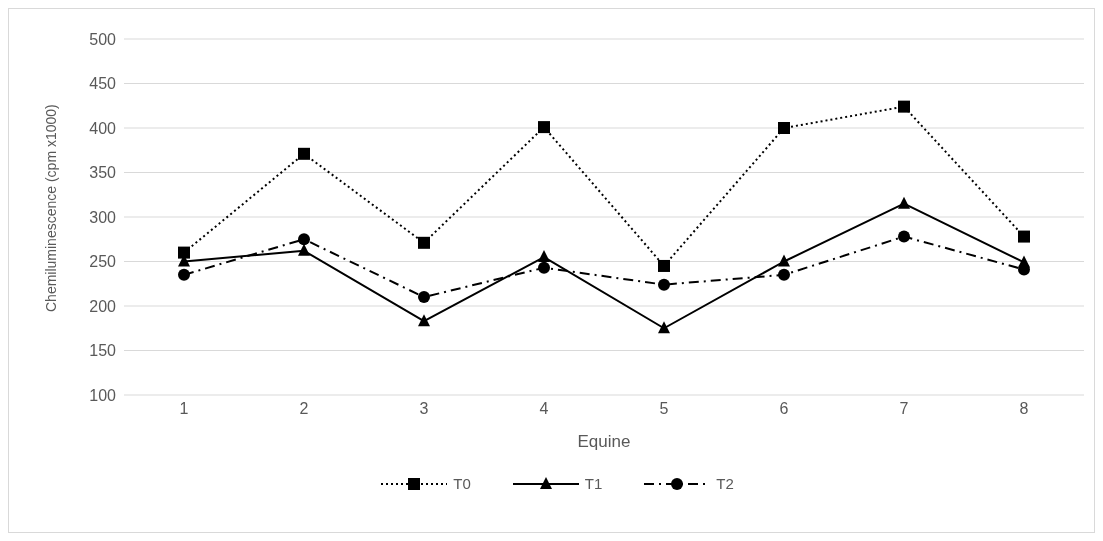 This screenshot has height=541, width=1103. What do you see at coordinates (103, 351) in the screenshot?
I see `y-tick-label: 150` at bounding box center [103, 351].